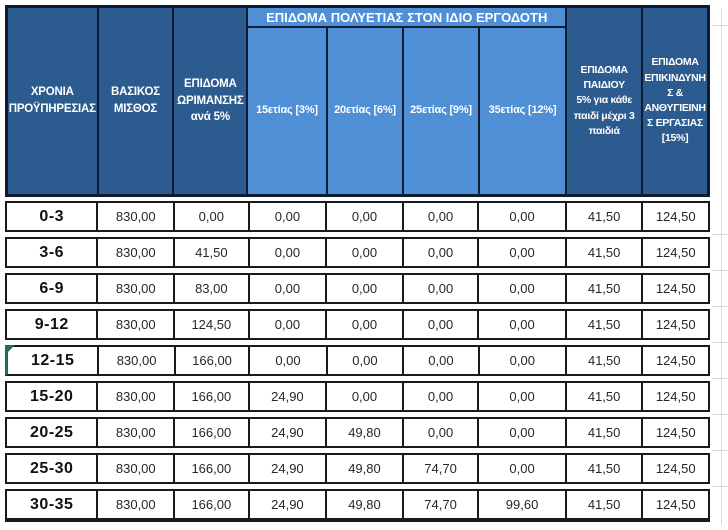 Image resolution: width=728 pixels, height=530 pixels. I want to click on years-cell: 9-12, so click(51, 324).